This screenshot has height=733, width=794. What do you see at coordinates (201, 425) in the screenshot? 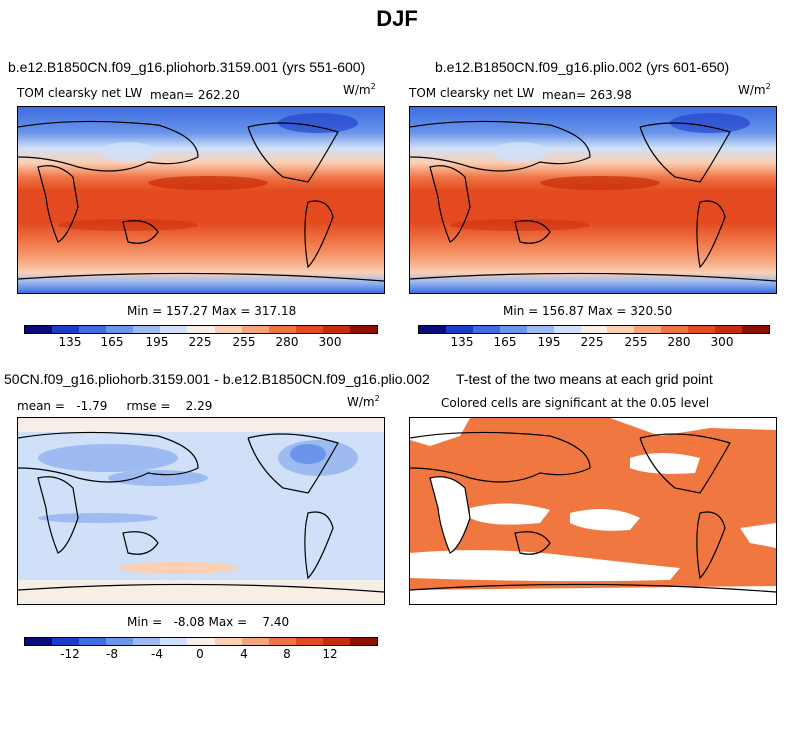
I see `panel3-arctic-band` at bounding box center [201, 425].